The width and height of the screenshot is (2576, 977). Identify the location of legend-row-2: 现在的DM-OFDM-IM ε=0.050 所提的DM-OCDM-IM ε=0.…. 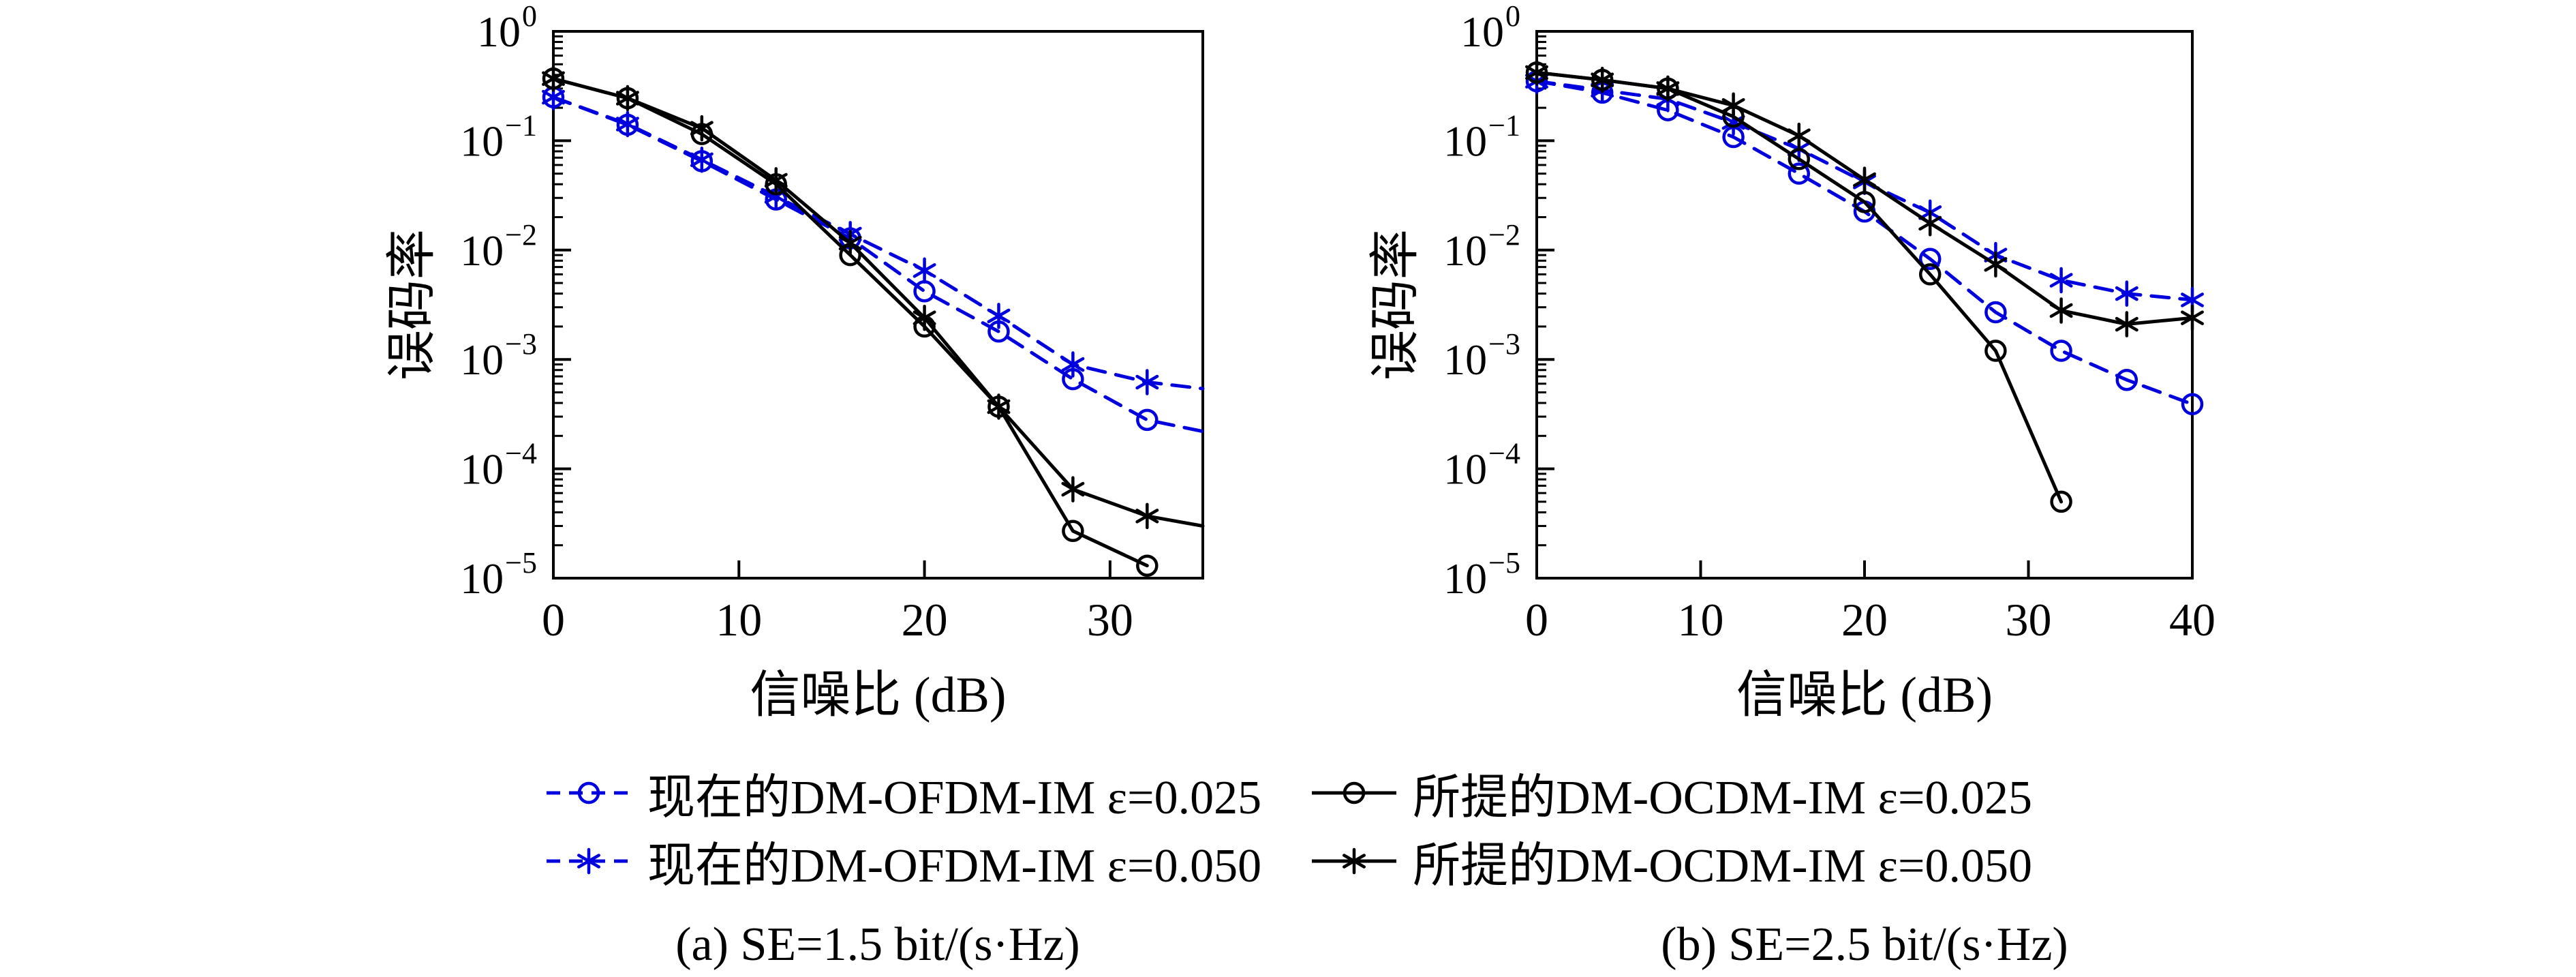
(1288, 862).